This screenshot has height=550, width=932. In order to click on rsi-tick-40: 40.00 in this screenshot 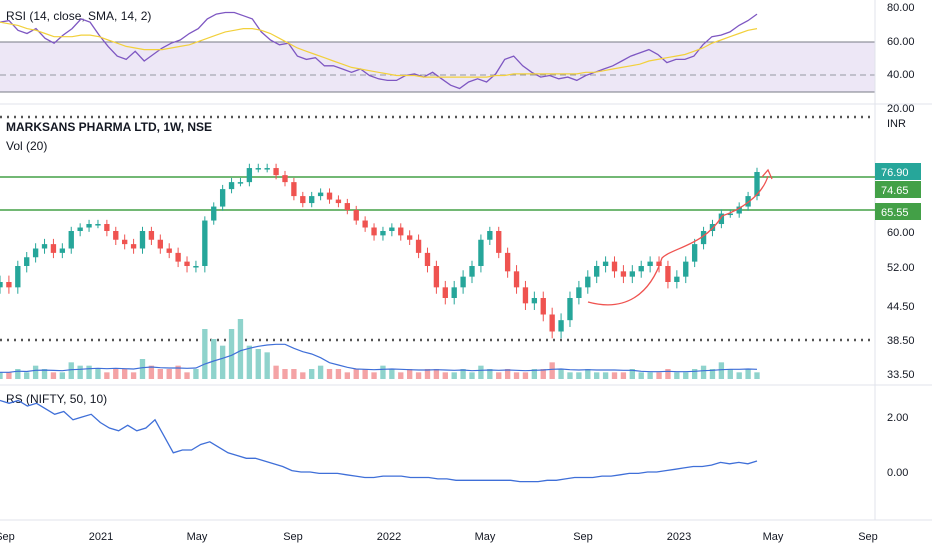, I will do `click(901, 75)`.